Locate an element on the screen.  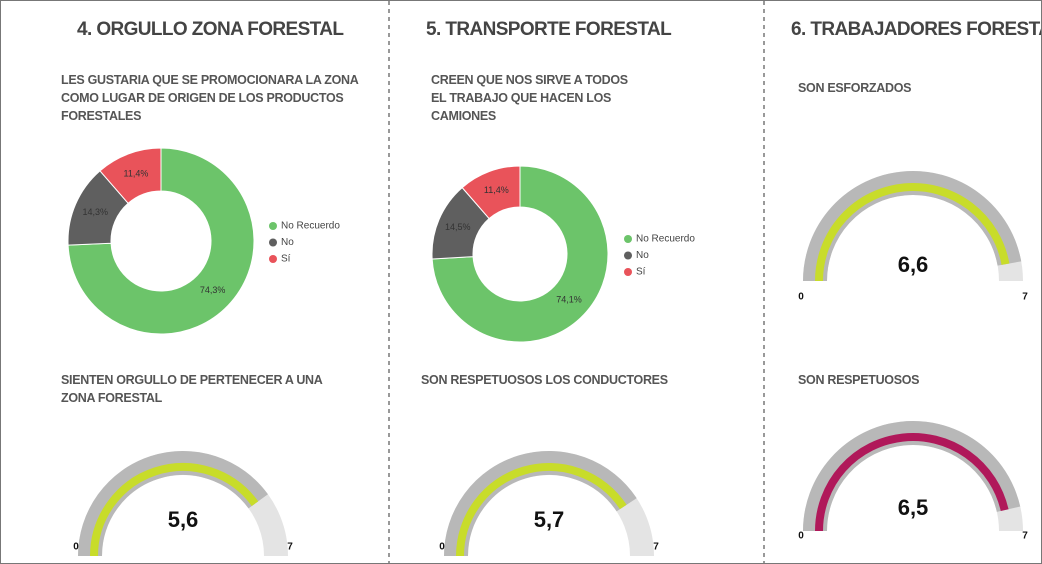
data-label: 74,1% is located at coordinates (569, 300).